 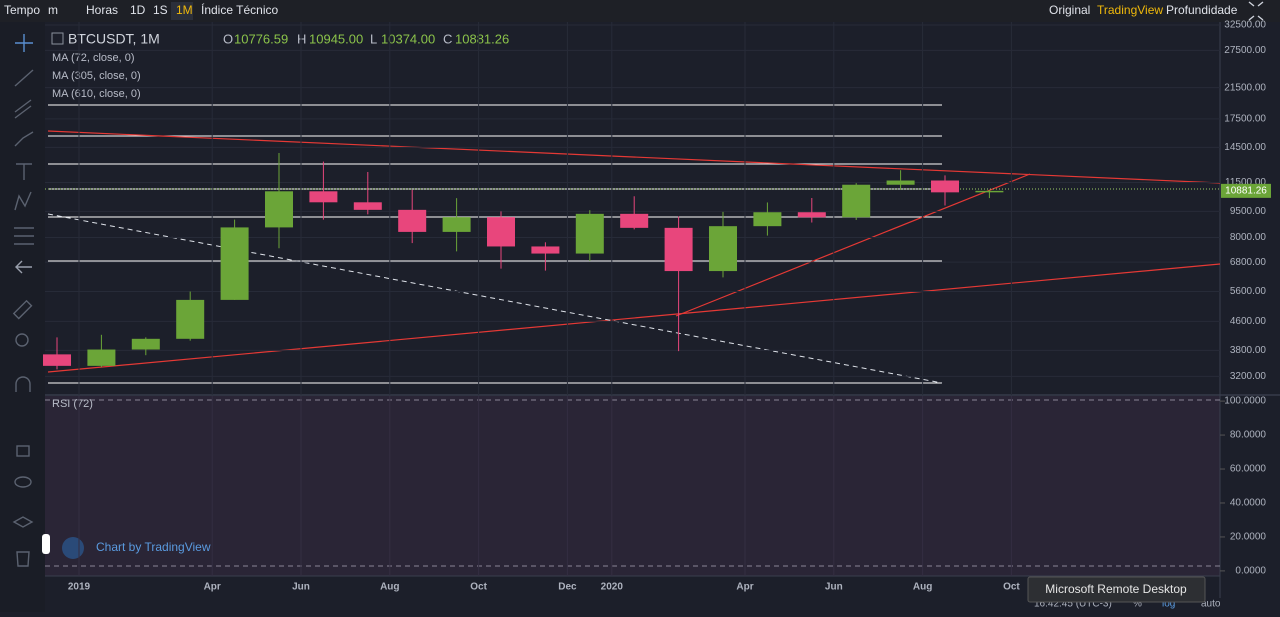 What do you see at coordinates (22, 309) in the screenshot?
I see `ruler-tool` at bounding box center [22, 309].